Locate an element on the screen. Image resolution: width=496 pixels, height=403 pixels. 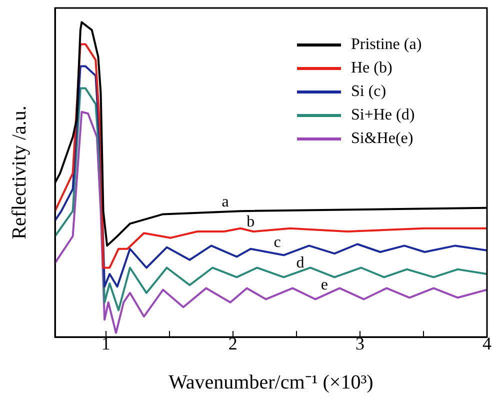
annotation: d is located at coordinates (300, 263).